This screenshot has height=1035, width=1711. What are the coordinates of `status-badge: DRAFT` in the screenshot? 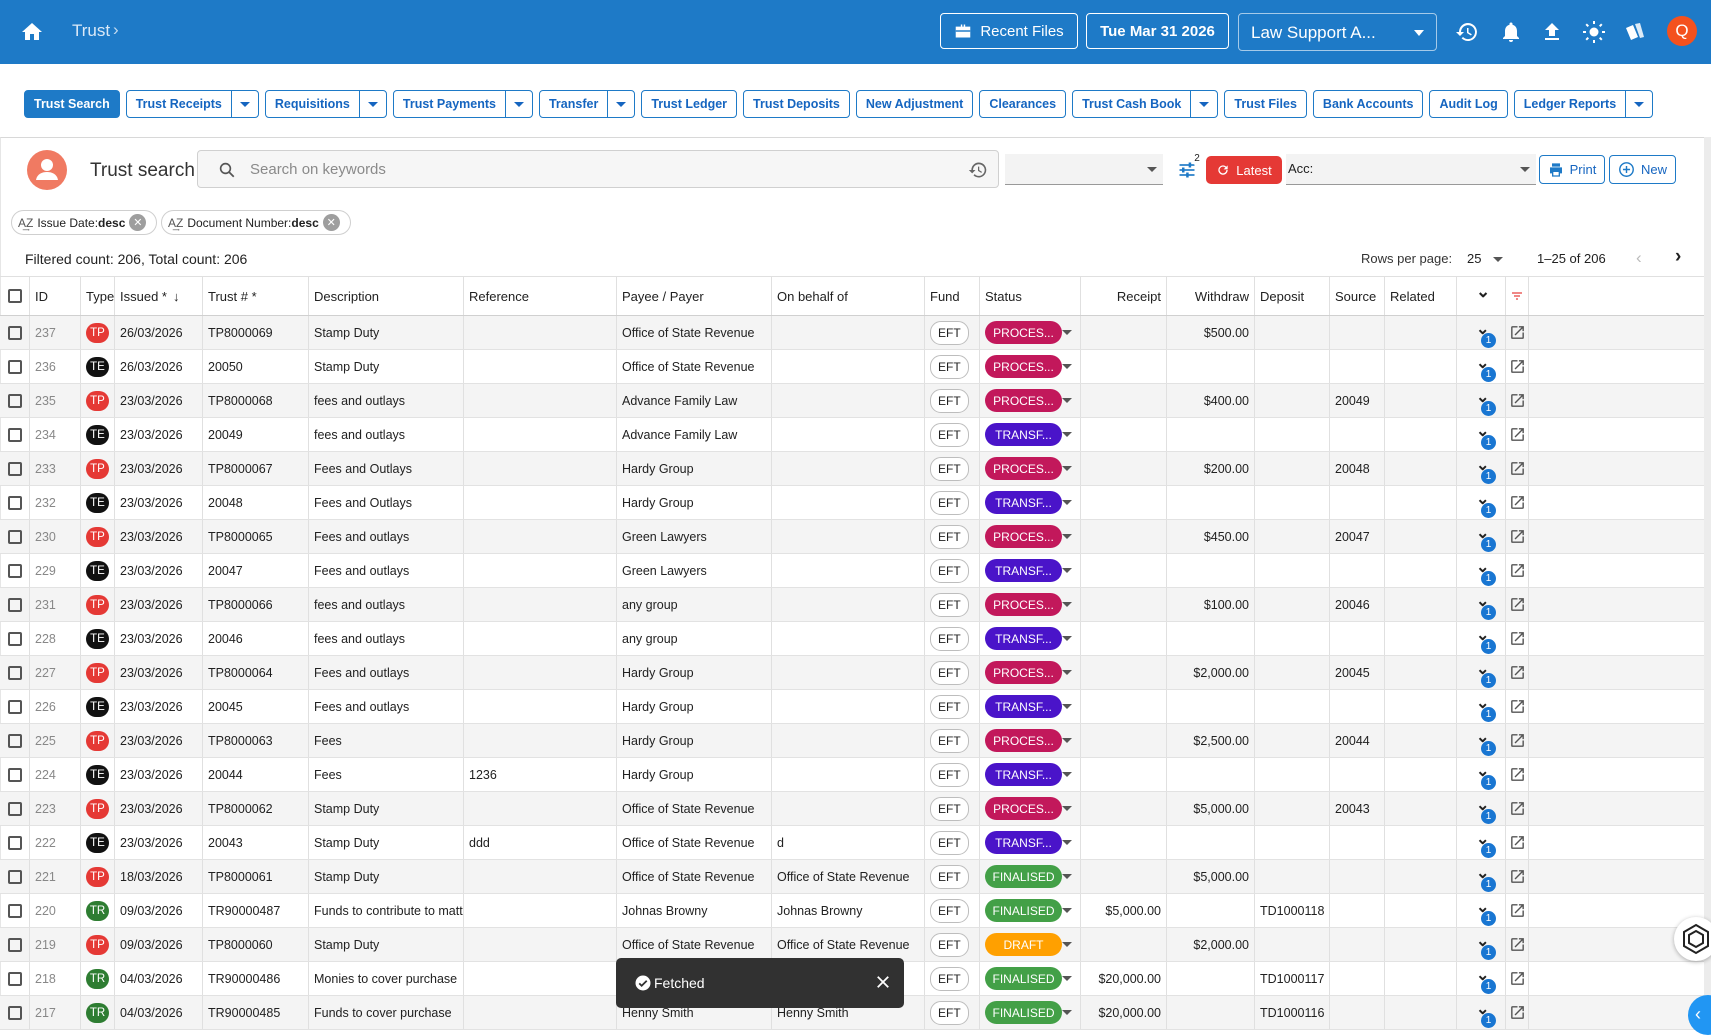 It's located at (1023, 944).